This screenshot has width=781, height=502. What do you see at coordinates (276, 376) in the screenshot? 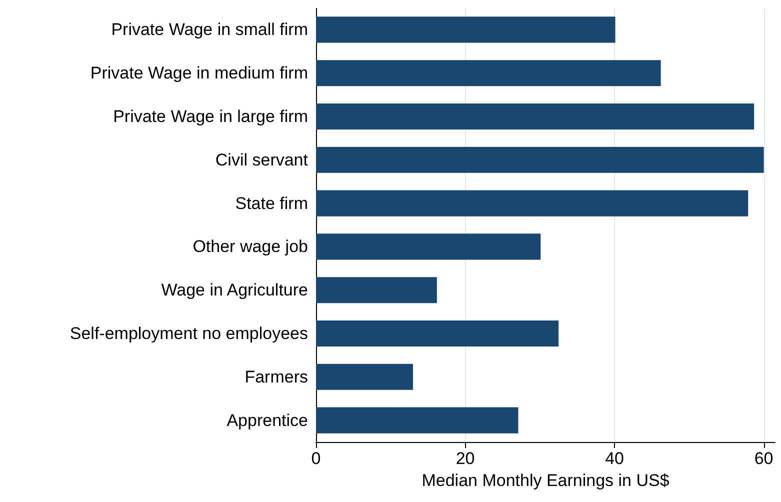
I see `y-tick-label: Farmers` at bounding box center [276, 376].